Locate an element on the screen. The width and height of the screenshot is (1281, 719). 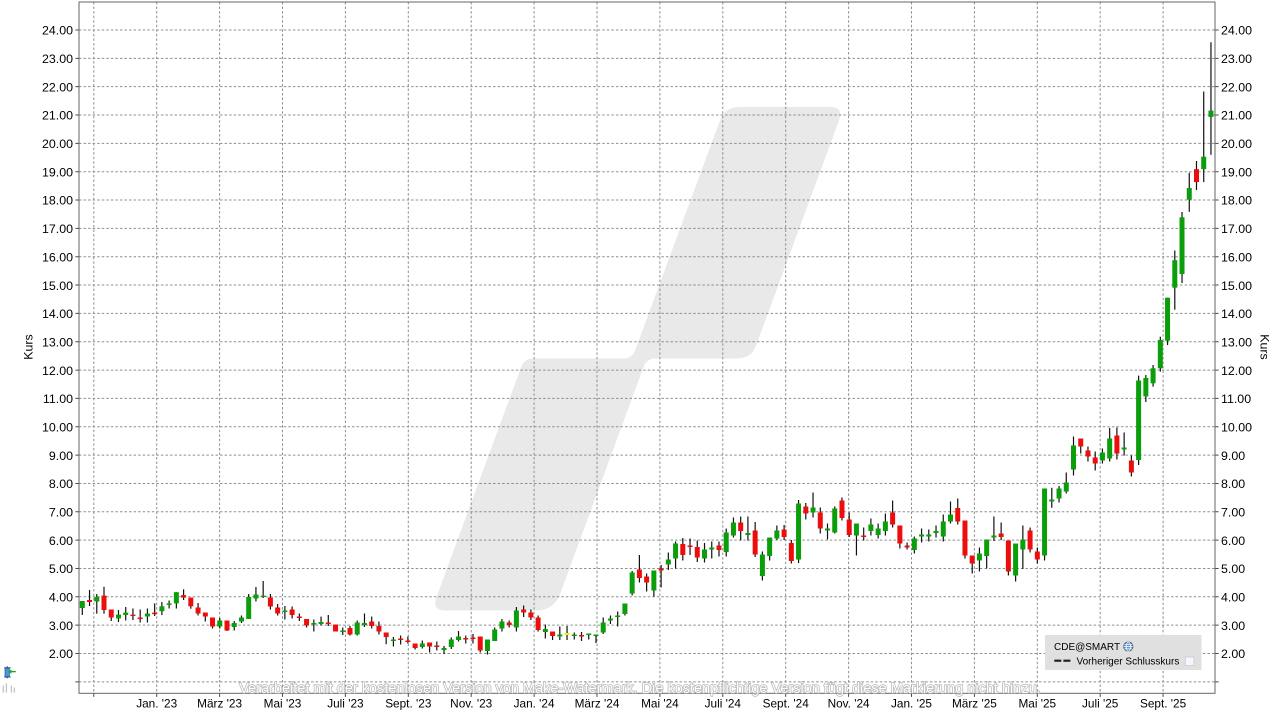
svg-text: März '23 is located at coordinates (219, 704).